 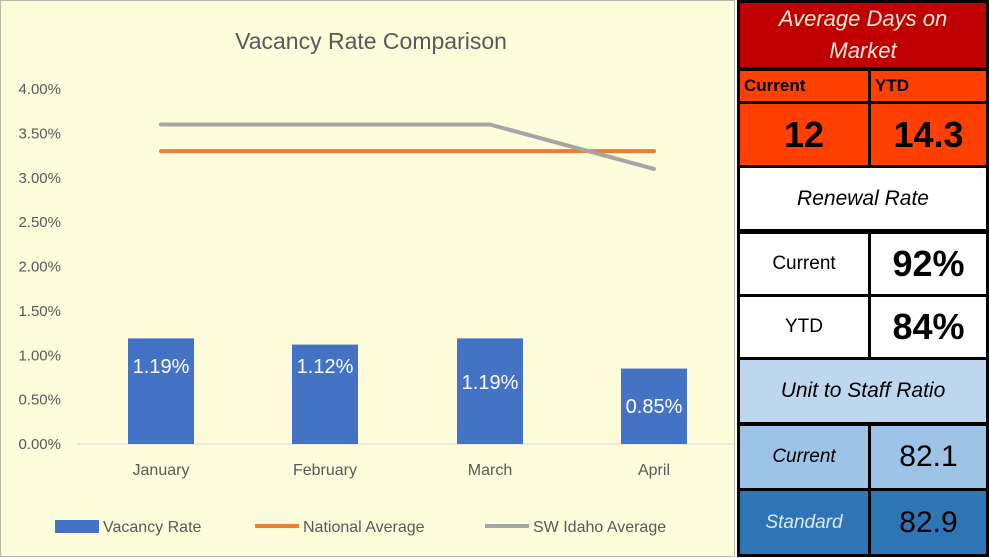 I want to click on x-category-label: January, so click(x=161, y=470).